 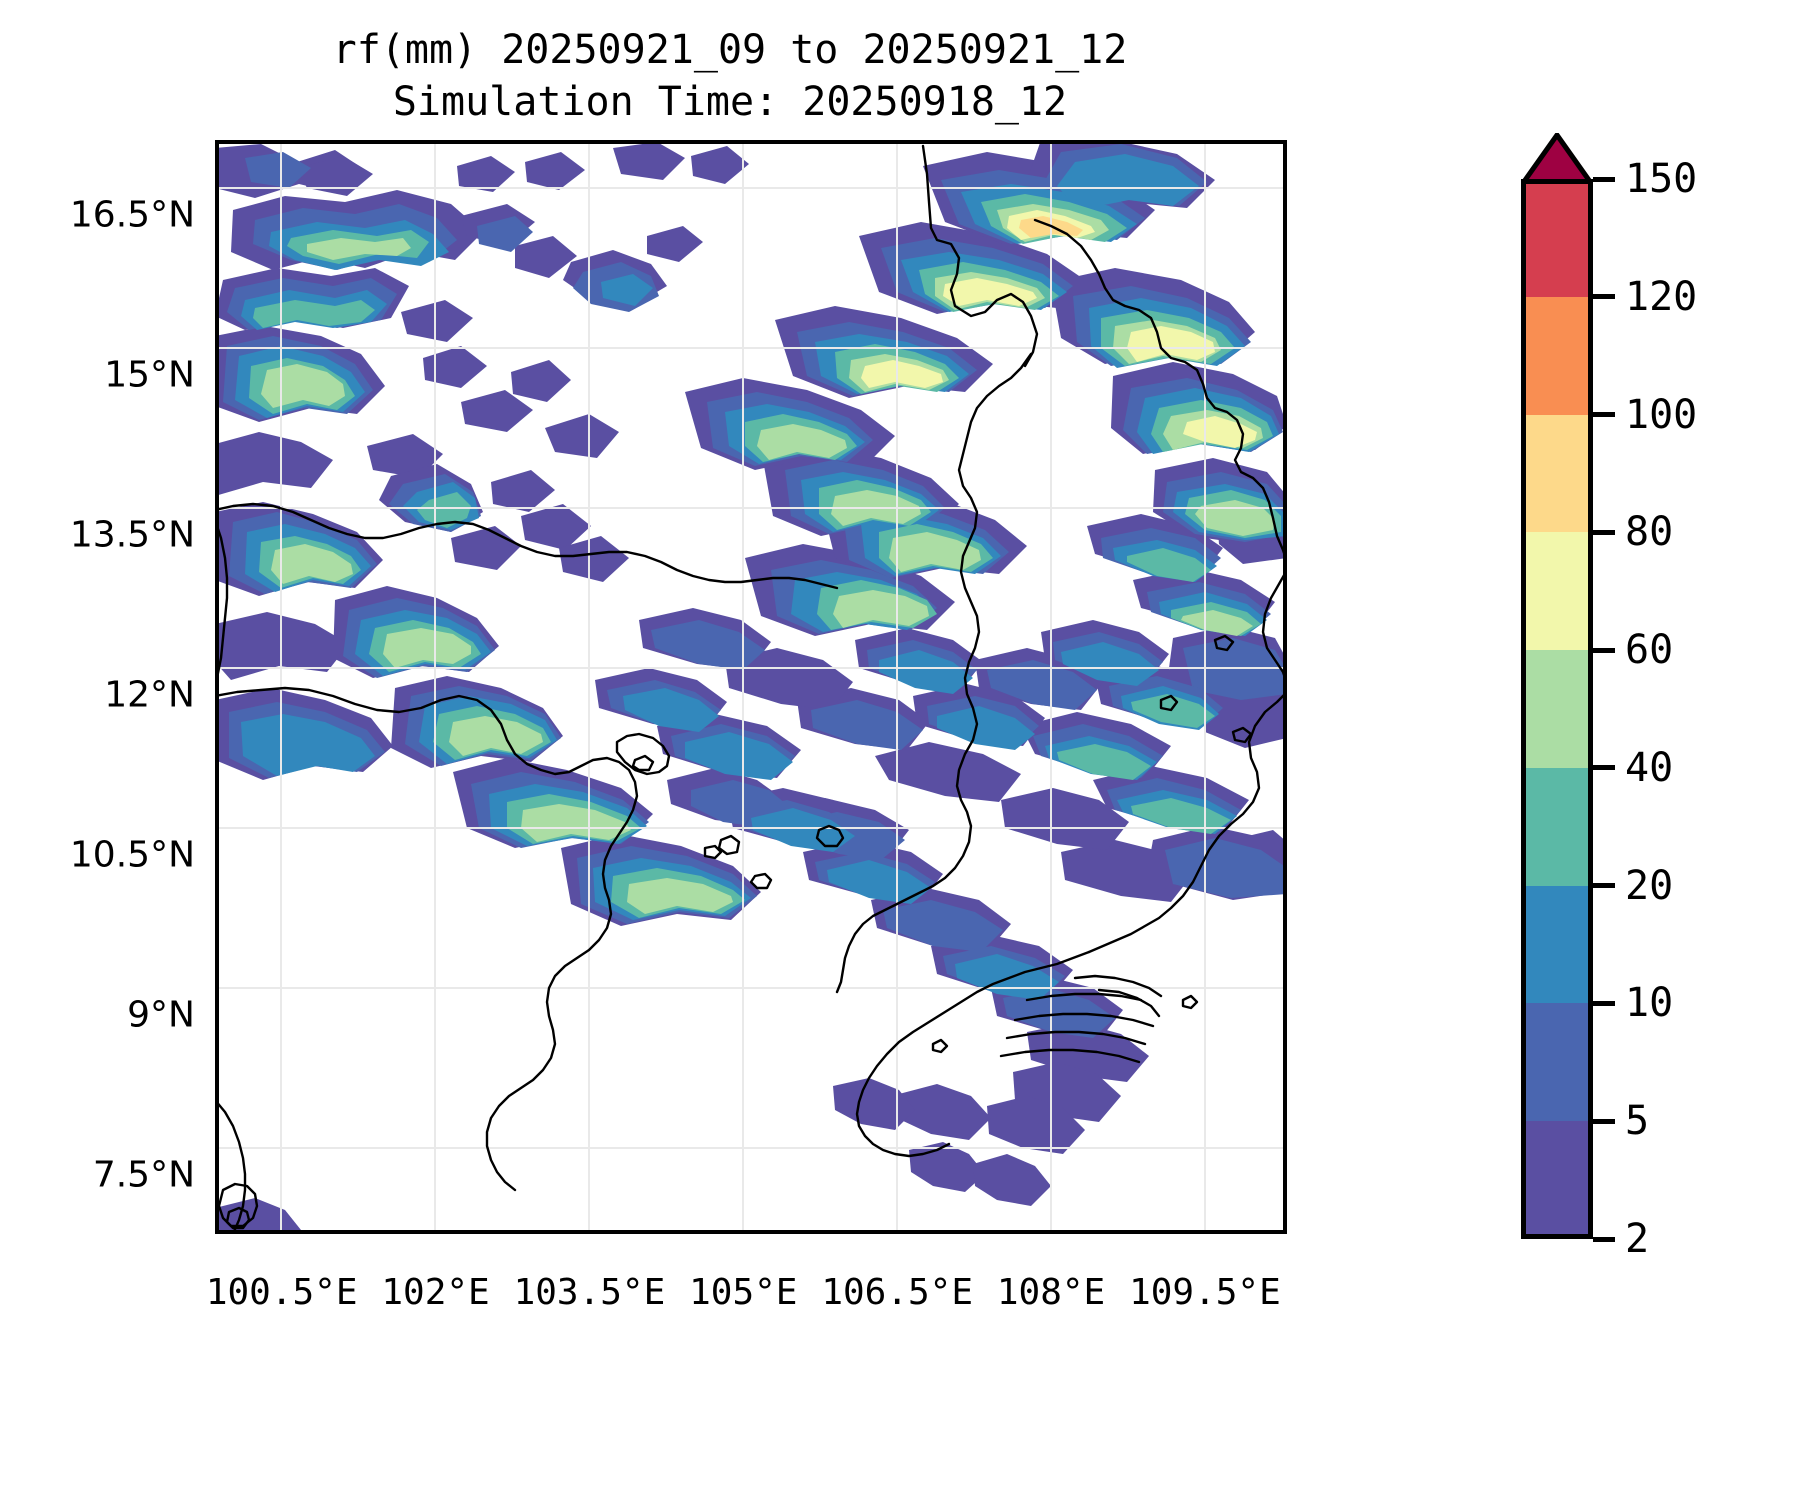 I want to click on colorbar-tick-label-120: 120, so click(x=1661, y=296).